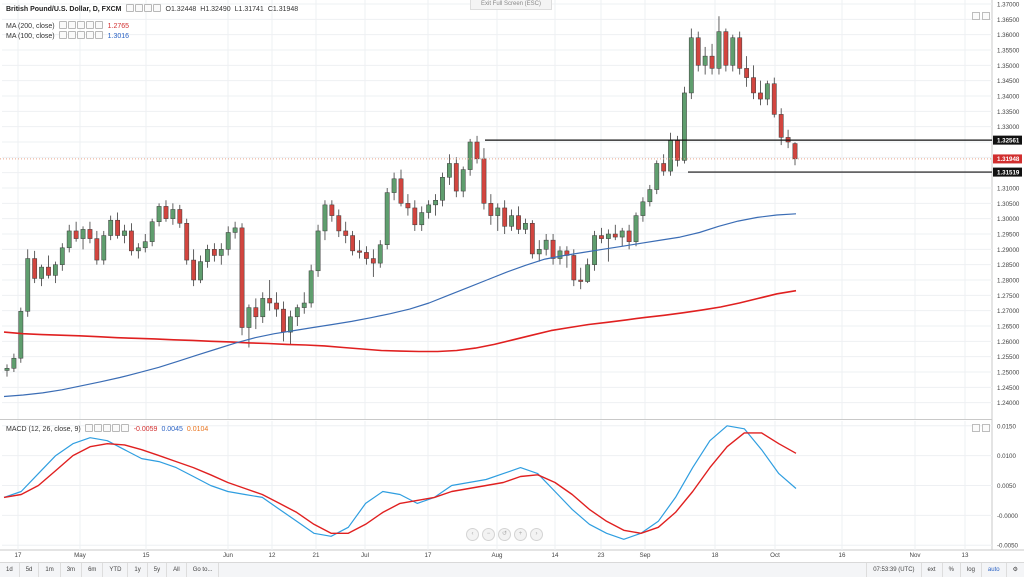  What do you see at coordinates (81, 36) in the screenshot?
I see `ma100-controls` at bounding box center [81, 36].